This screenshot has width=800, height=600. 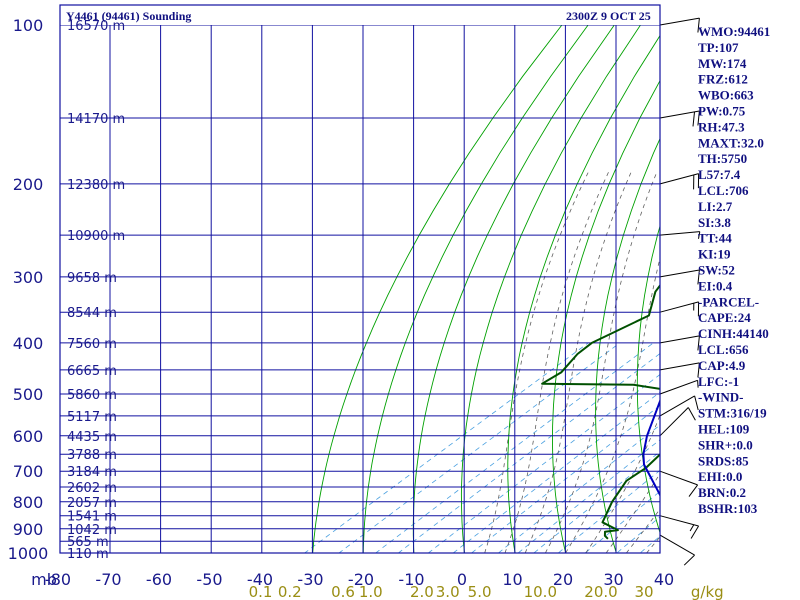 What do you see at coordinates (722, 365) in the screenshot?
I see `index-value: CAP:4.9` at bounding box center [722, 365].